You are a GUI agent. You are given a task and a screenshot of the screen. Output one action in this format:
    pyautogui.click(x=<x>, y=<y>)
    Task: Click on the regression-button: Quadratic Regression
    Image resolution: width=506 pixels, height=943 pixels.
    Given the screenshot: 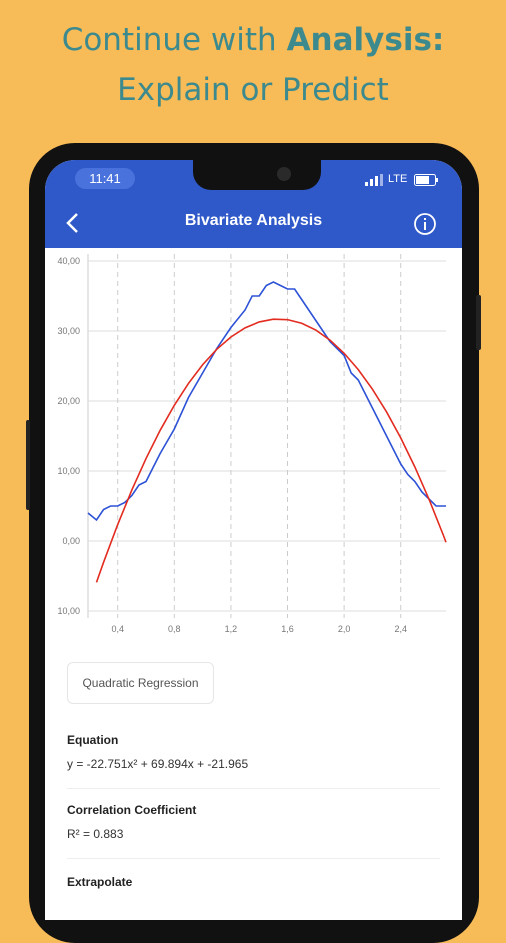 What is the action you would take?
    pyautogui.click(x=140, y=683)
    